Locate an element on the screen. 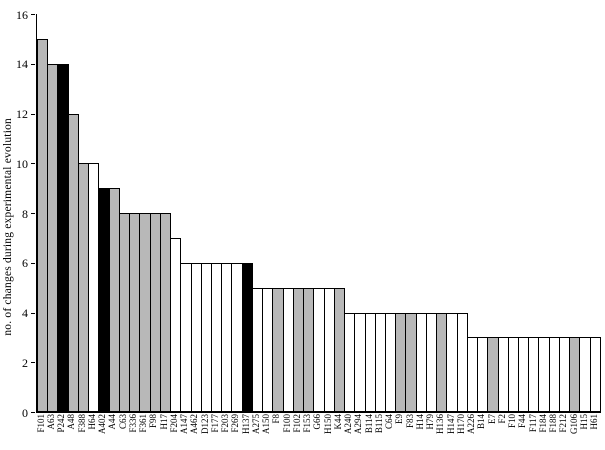 The width and height of the screenshot is (605, 450). x-label-F336: F336 is located at coordinates (133, 432).